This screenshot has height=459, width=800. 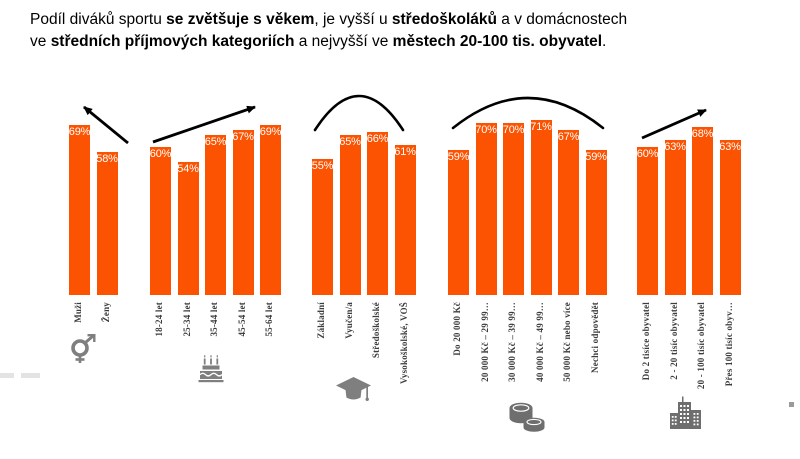 I want to click on bar: 54%, so click(x=188, y=228).